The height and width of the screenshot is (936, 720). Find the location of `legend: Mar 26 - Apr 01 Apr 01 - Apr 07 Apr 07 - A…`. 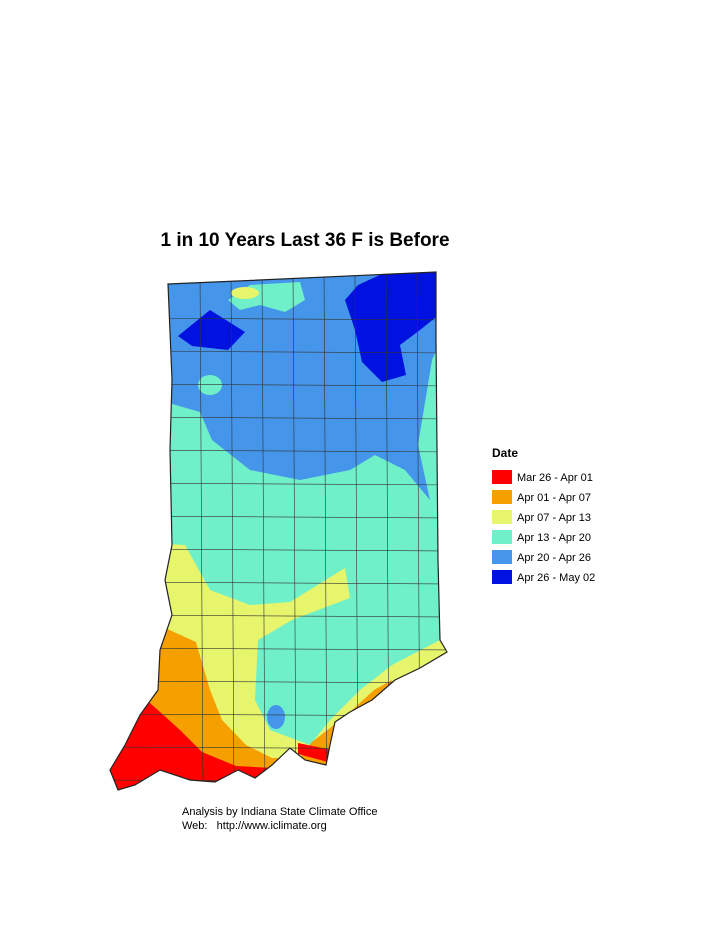

legend: Mar 26 - Apr 01 Apr 01 - Apr 07 Apr 07 - A… is located at coordinates (543, 527).